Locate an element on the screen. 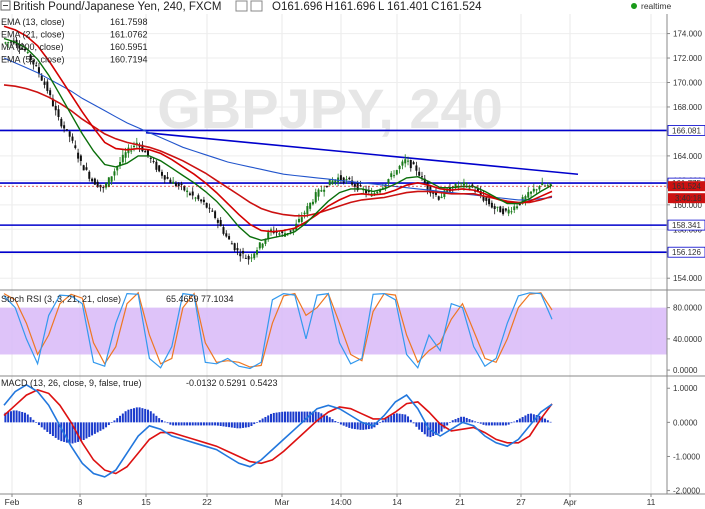 The image size is (705, 509). stoch-k-line is located at coordinates (278, 331).